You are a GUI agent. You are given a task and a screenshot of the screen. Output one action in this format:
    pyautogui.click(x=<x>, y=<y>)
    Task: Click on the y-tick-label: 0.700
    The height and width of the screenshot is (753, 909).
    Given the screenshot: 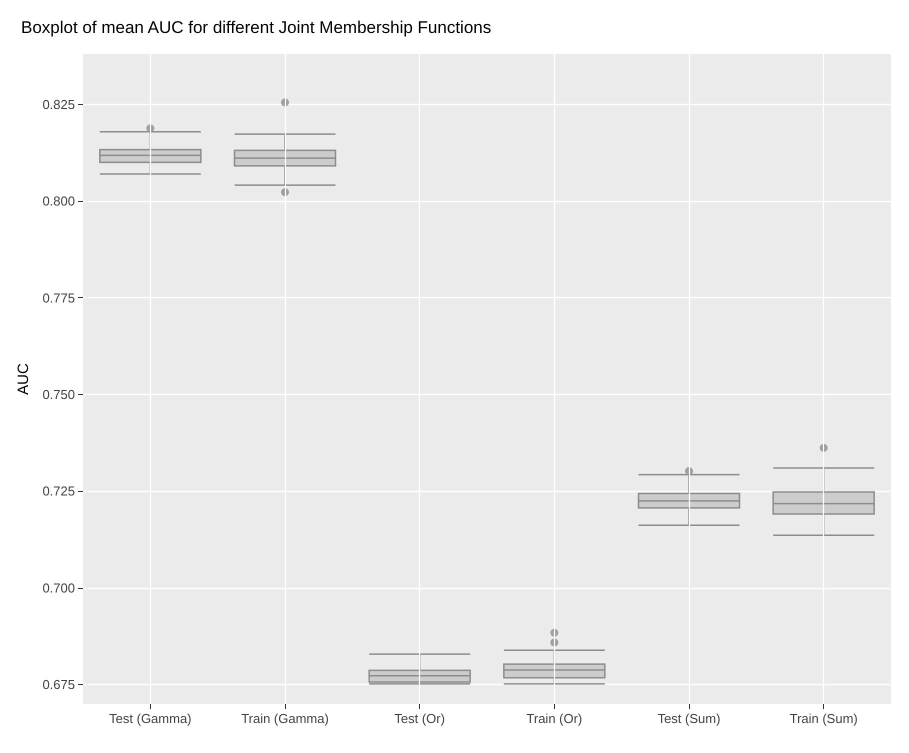 What is the action you would take?
    pyautogui.click(x=58, y=588)
    